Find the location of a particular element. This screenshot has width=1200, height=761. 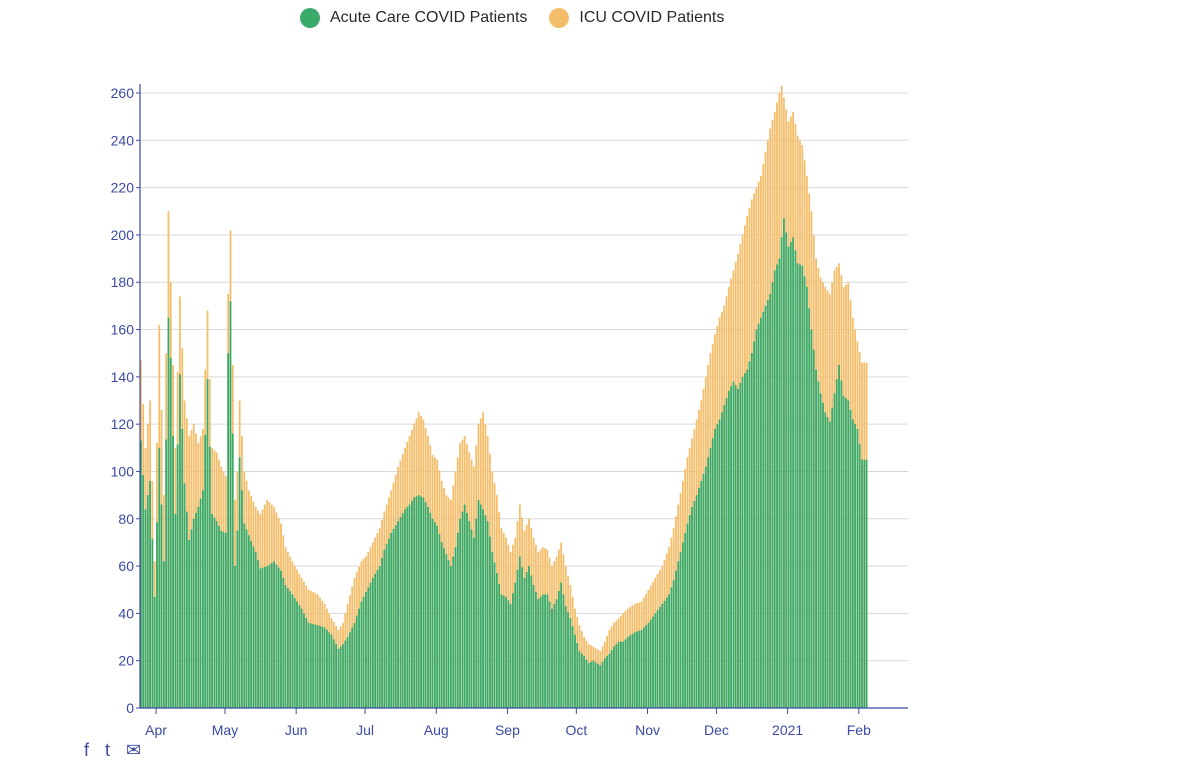

legend-label-icu: ICU COVID Patients is located at coordinates (652, 17).